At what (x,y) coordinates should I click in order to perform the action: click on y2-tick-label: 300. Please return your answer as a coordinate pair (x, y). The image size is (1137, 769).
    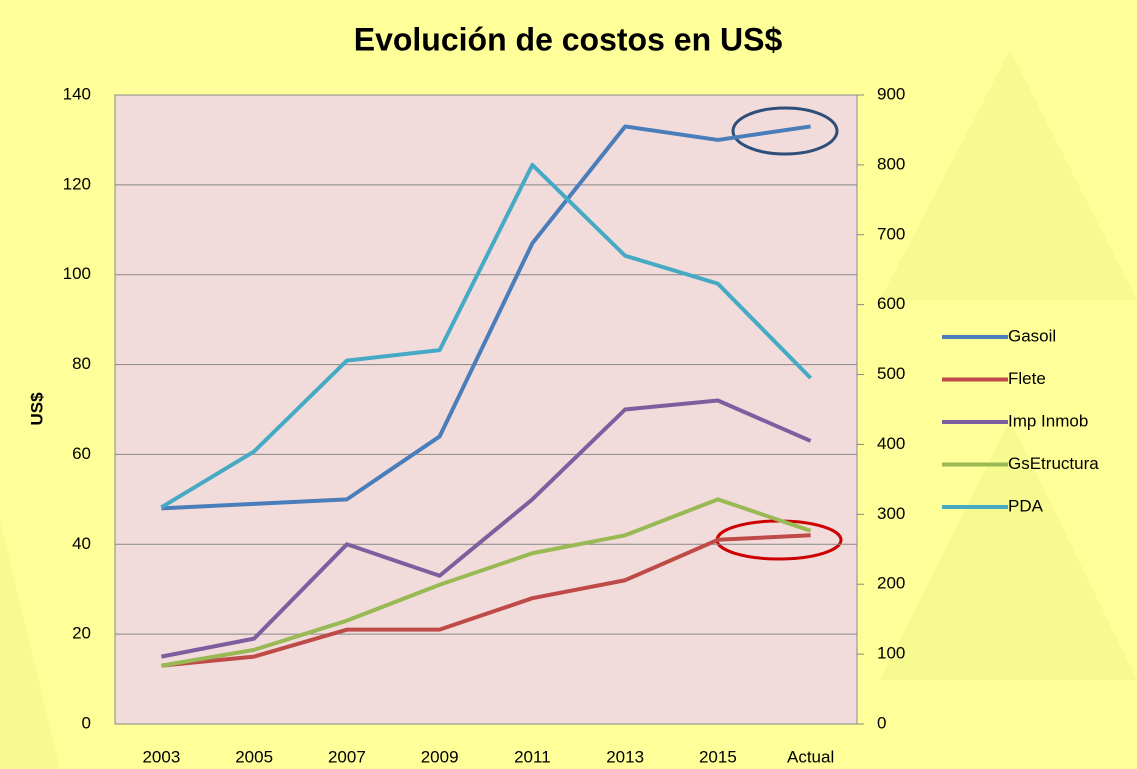
    Looking at the image, I should click on (891, 513).